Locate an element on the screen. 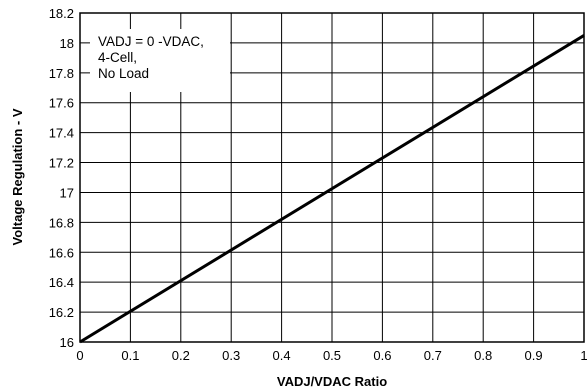 The width and height of the screenshot is (588, 392). x-tick-label: 0.3 is located at coordinates (231, 355).